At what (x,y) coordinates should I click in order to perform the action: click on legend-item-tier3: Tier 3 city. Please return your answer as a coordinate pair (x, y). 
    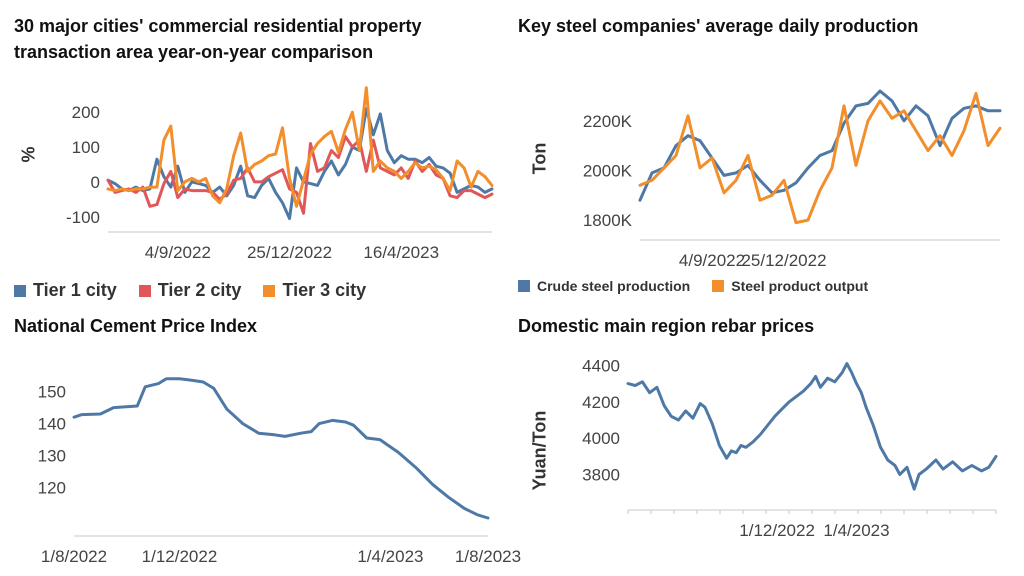
    Looking at the image, I should click on (314, 290).